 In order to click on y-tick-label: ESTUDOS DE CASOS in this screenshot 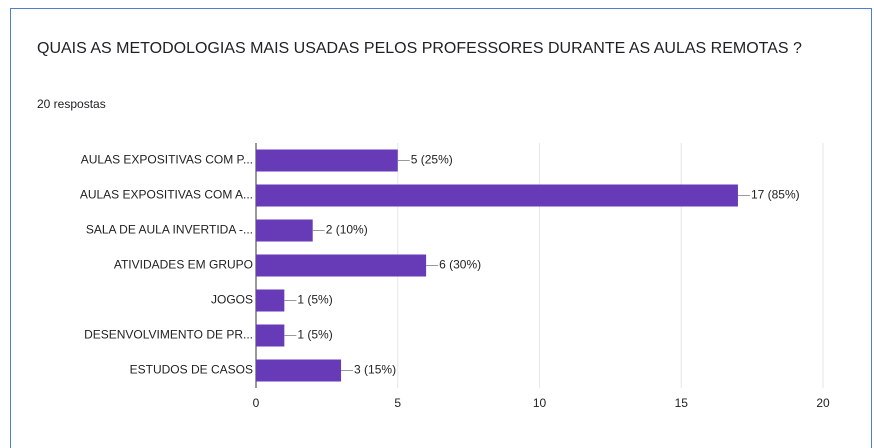, I will do `click(191, 370)`.